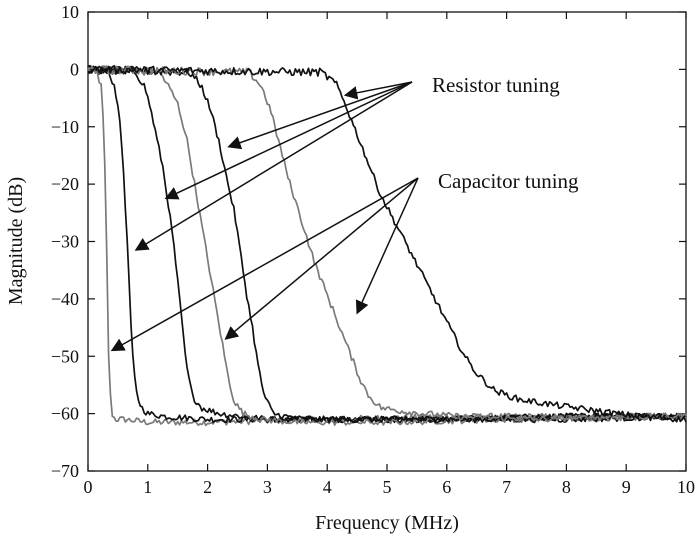 Image resolution: width=700 pixels, height=536 pixels. Describe the element at coordinates (446, 487) in the screenshot. I see `x-tick-label: 6` at that location.